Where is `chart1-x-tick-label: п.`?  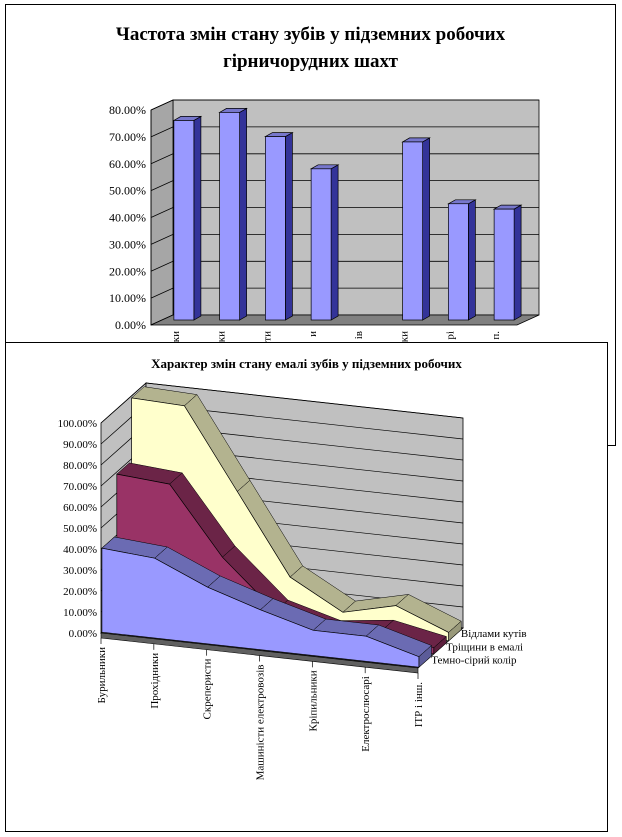
chart1-x-tick-label: п. is located at coordinates (496, 335).